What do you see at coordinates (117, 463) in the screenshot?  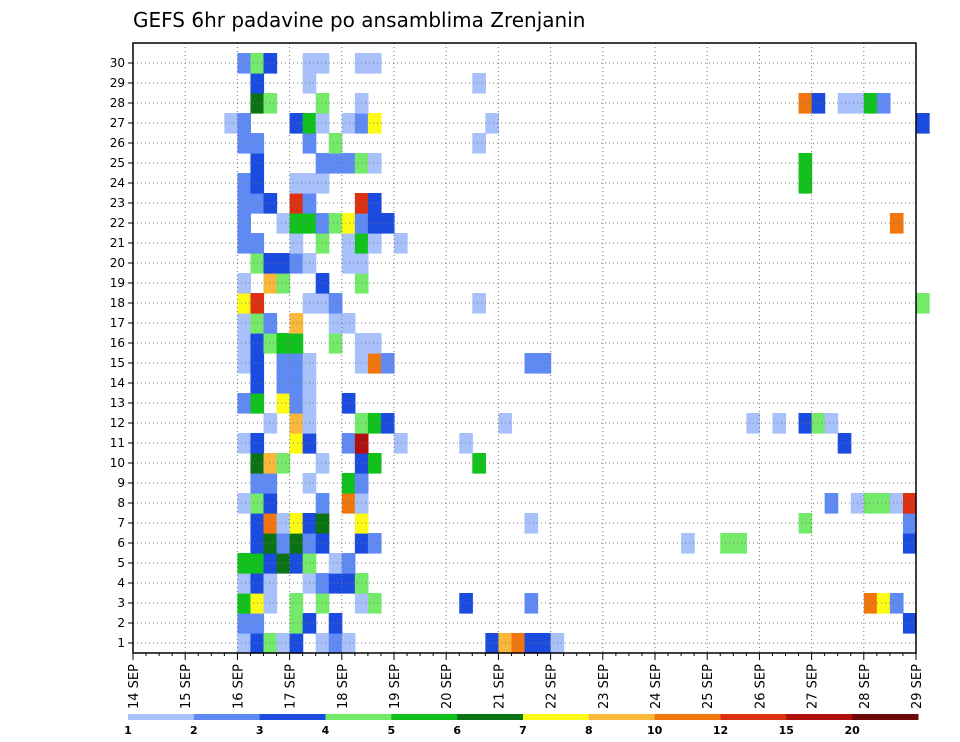 I see `y-tick-label: 10` at bounding box center [117, 463].